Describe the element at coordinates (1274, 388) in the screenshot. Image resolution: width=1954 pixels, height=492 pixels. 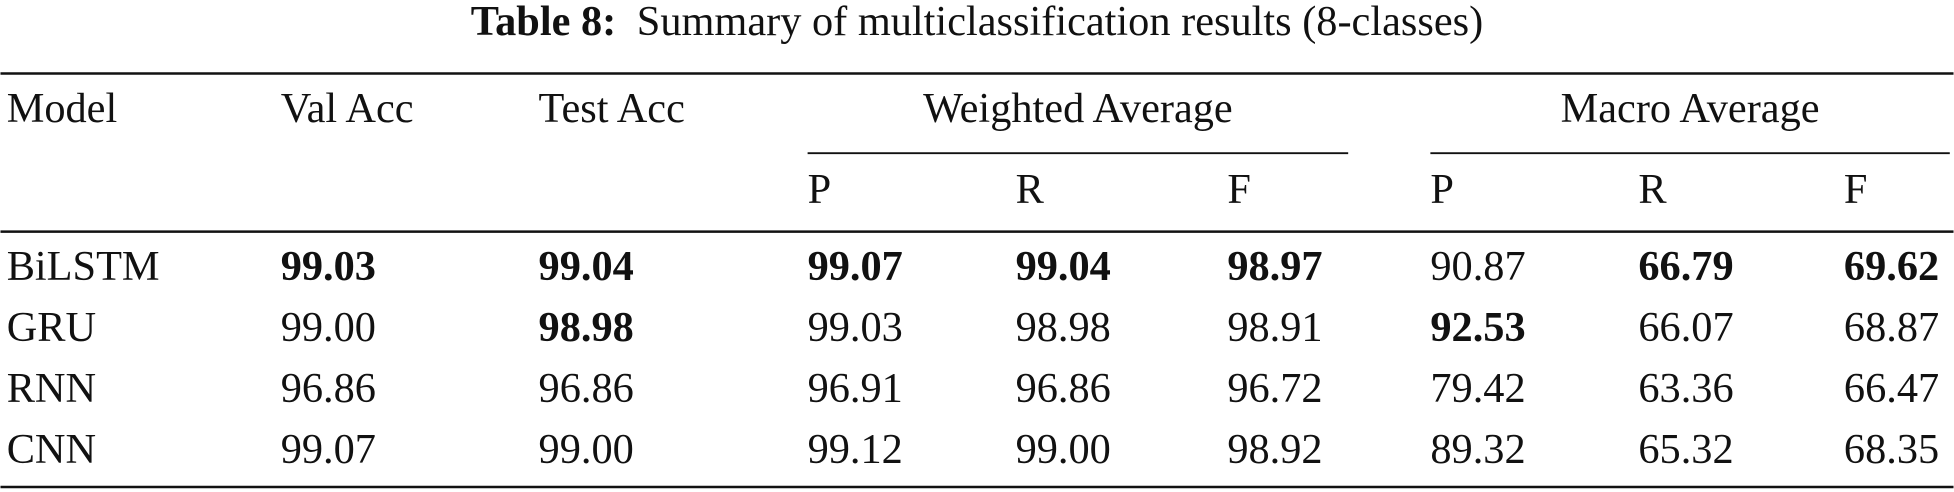
I see `cell: 96.72` at that location.